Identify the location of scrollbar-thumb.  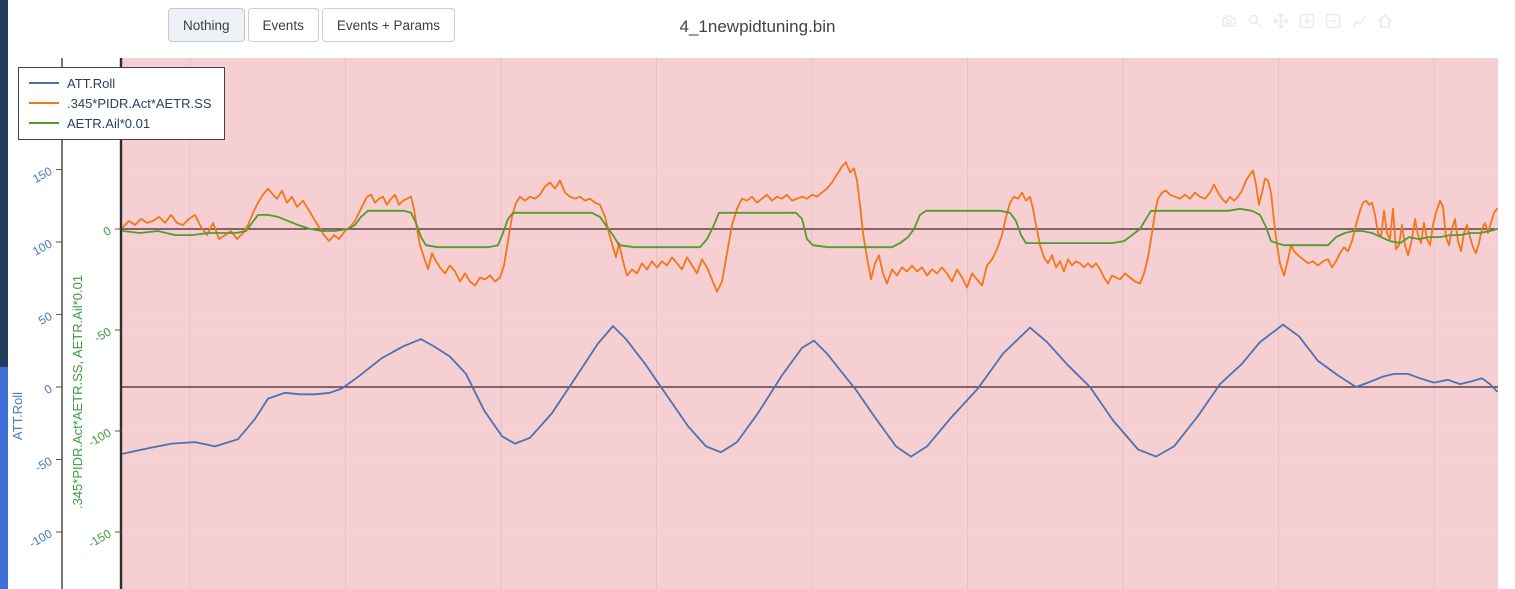
(4, 478).